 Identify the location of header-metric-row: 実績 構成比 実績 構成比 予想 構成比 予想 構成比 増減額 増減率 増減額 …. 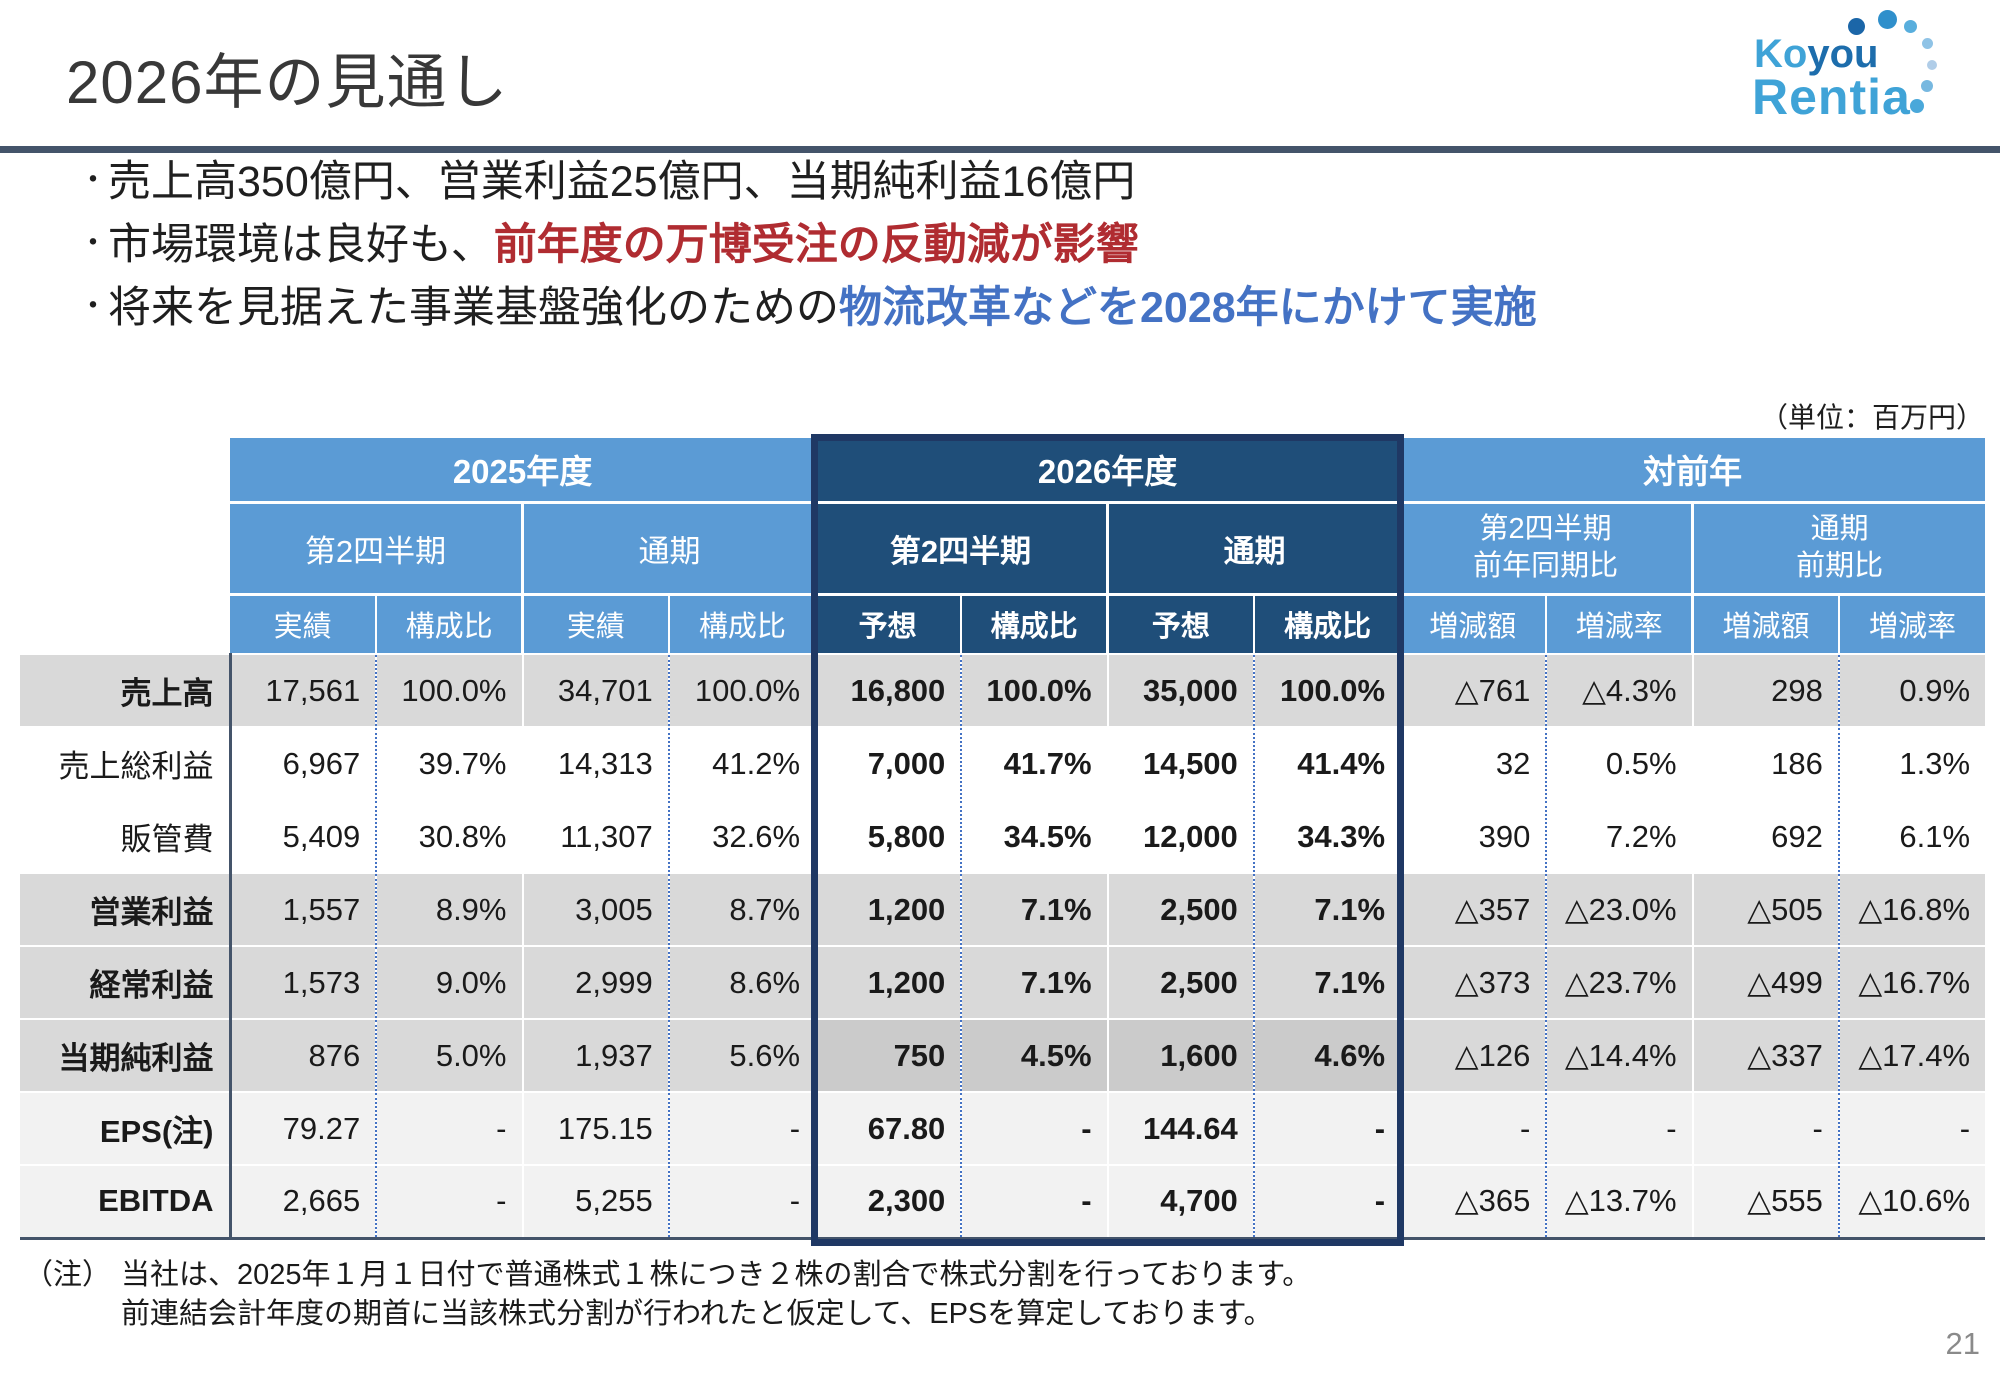
(1003, 623).